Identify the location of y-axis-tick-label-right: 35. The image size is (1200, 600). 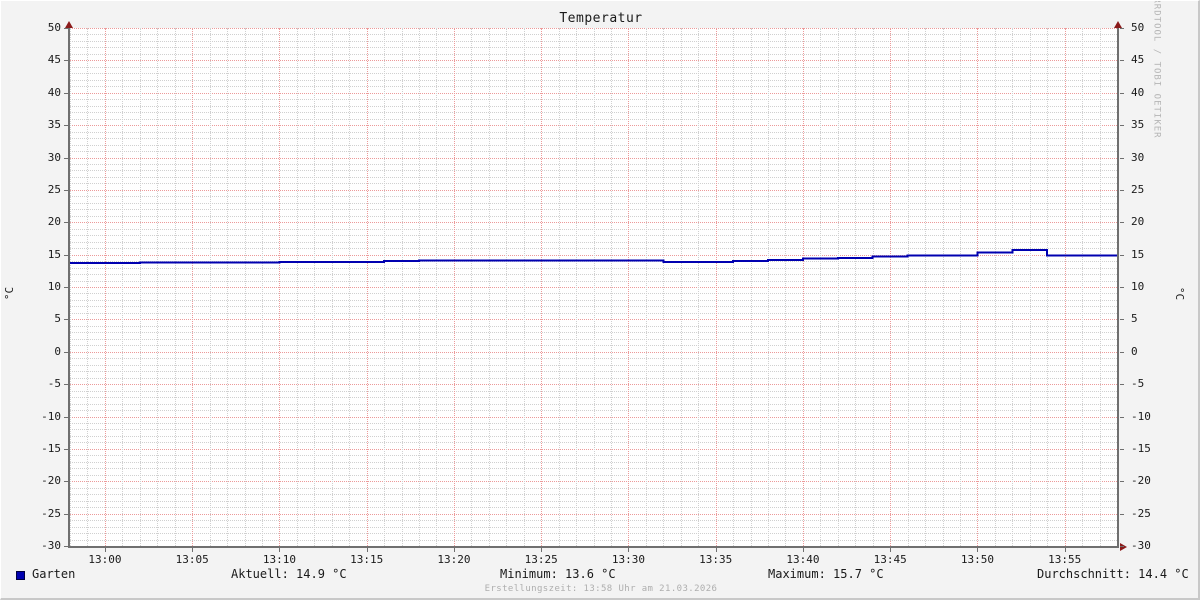
(1138, 125).